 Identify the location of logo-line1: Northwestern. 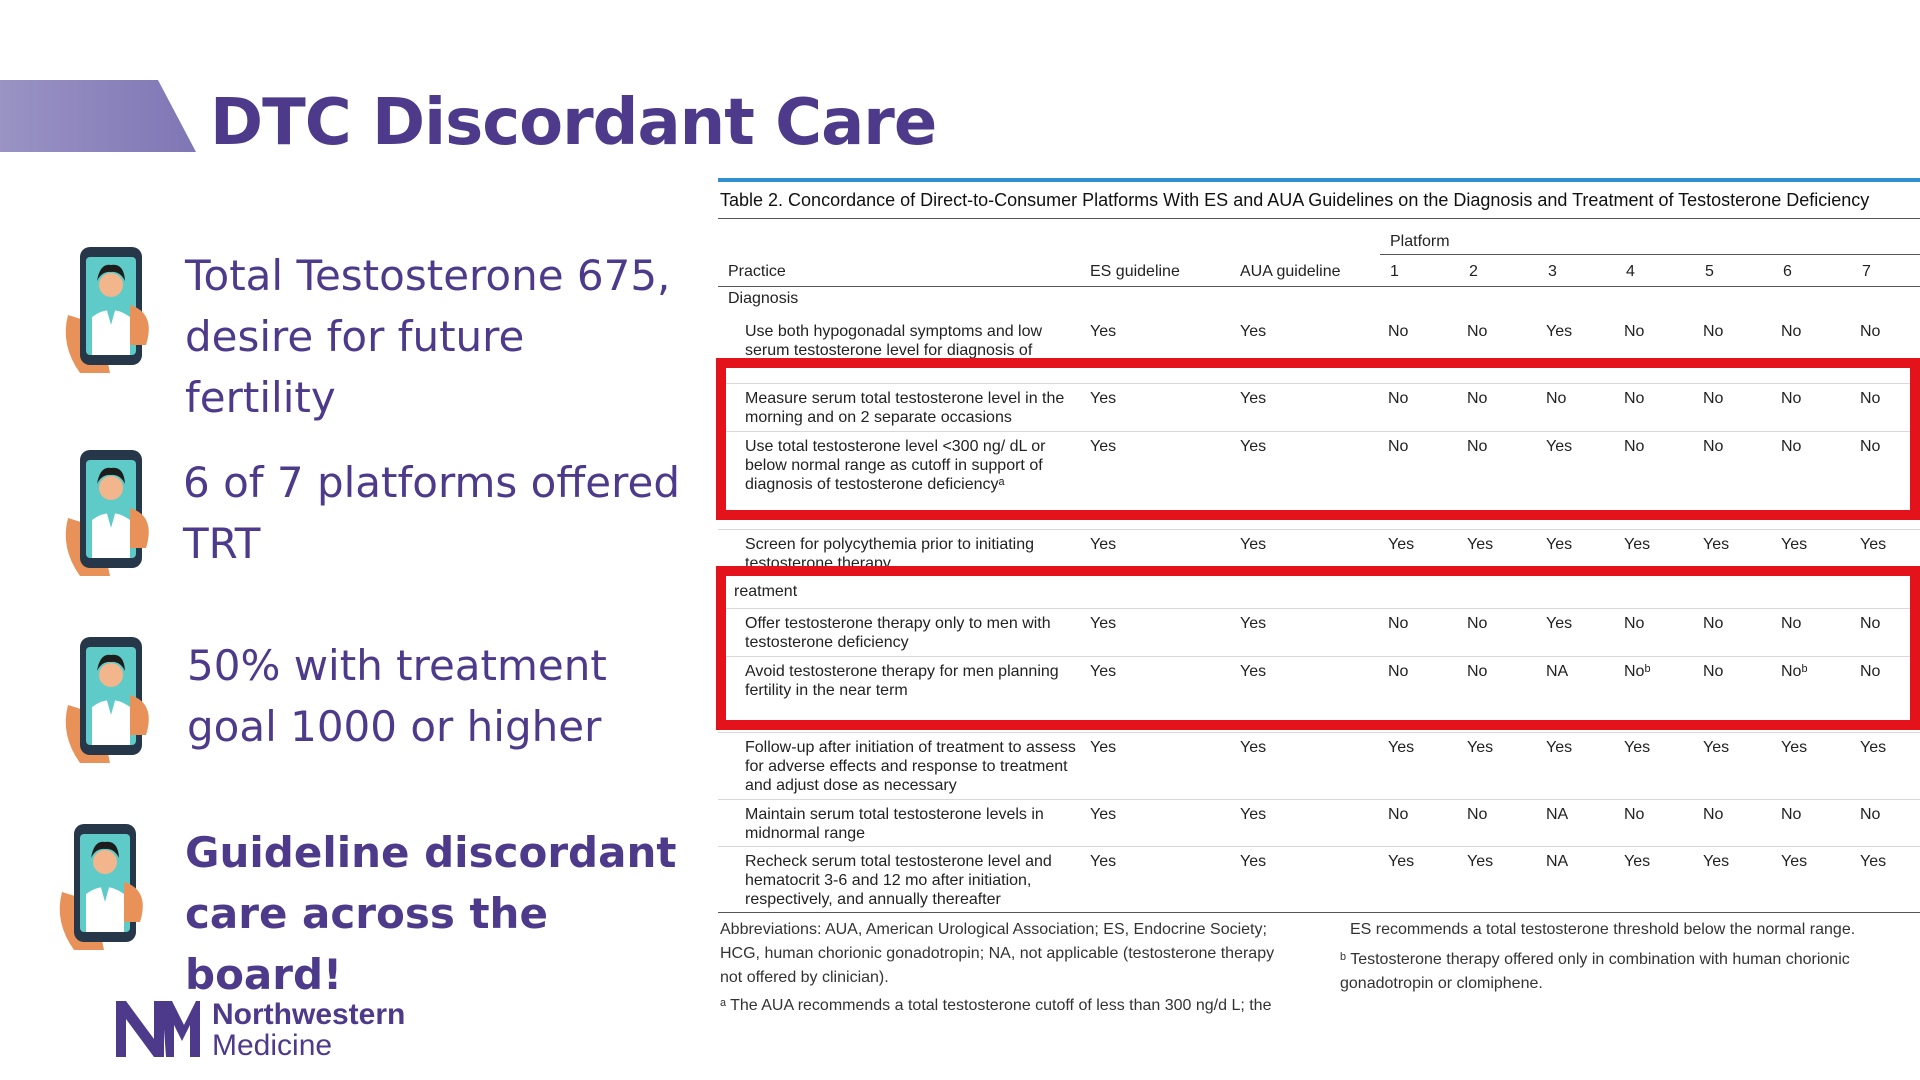
(309, 1014).